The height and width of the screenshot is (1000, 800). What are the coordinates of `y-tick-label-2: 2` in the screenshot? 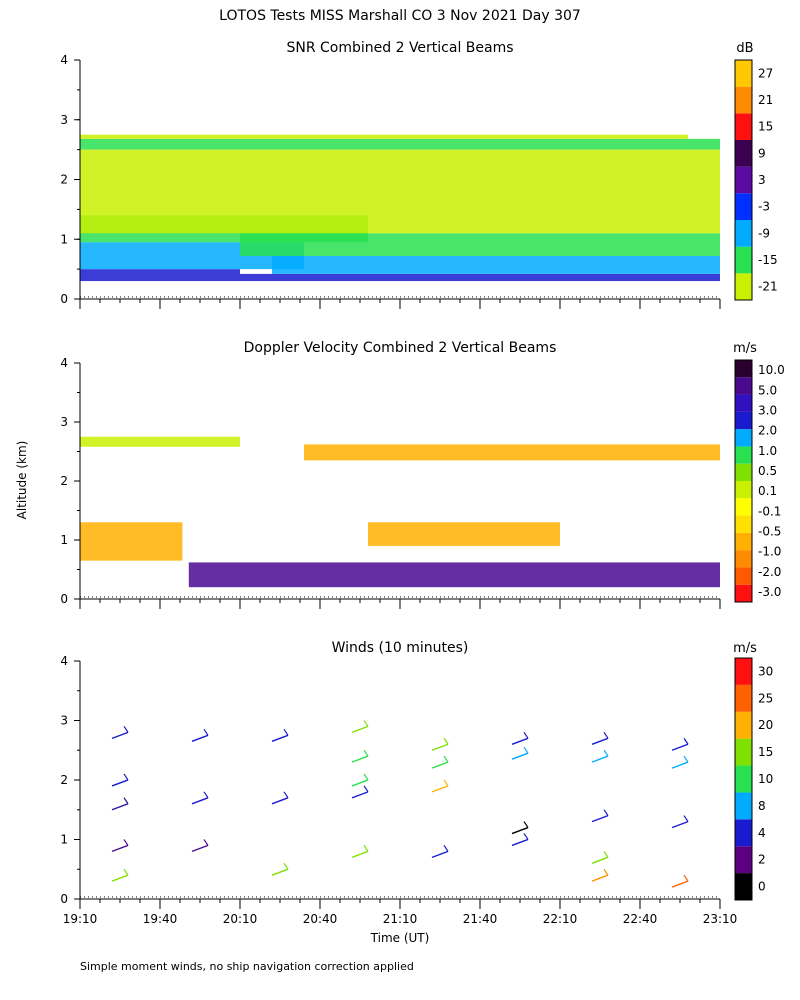 It's located at (64, 180).